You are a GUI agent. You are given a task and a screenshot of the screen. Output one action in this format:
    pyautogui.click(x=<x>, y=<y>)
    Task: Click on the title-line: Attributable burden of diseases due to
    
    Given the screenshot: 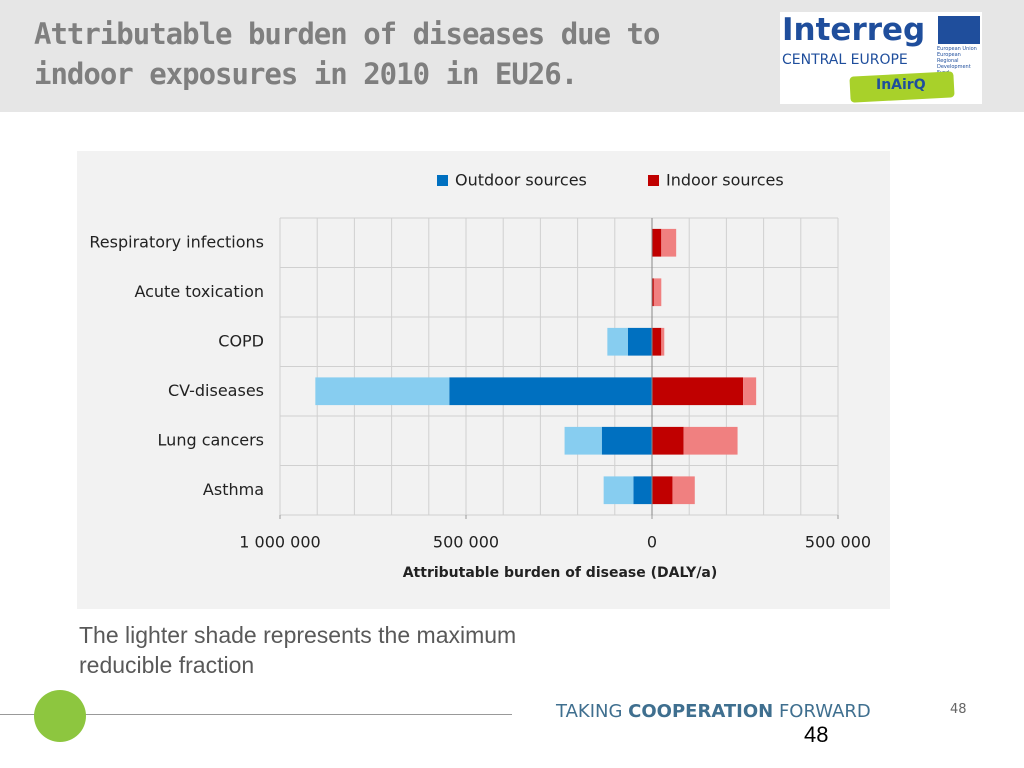 What is the action you would take?
    pyautogui.click(x=347, y=34)
    